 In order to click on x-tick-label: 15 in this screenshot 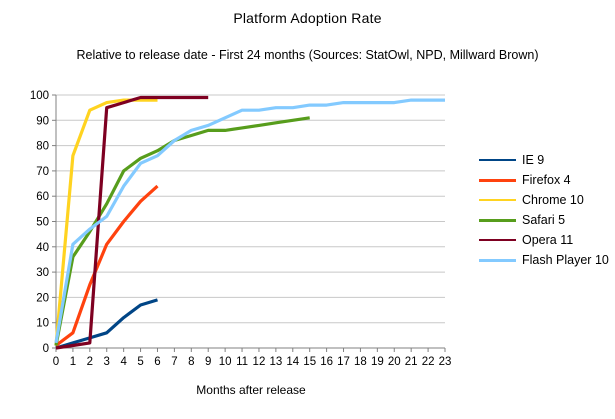, I will do `click(309, 362)`.